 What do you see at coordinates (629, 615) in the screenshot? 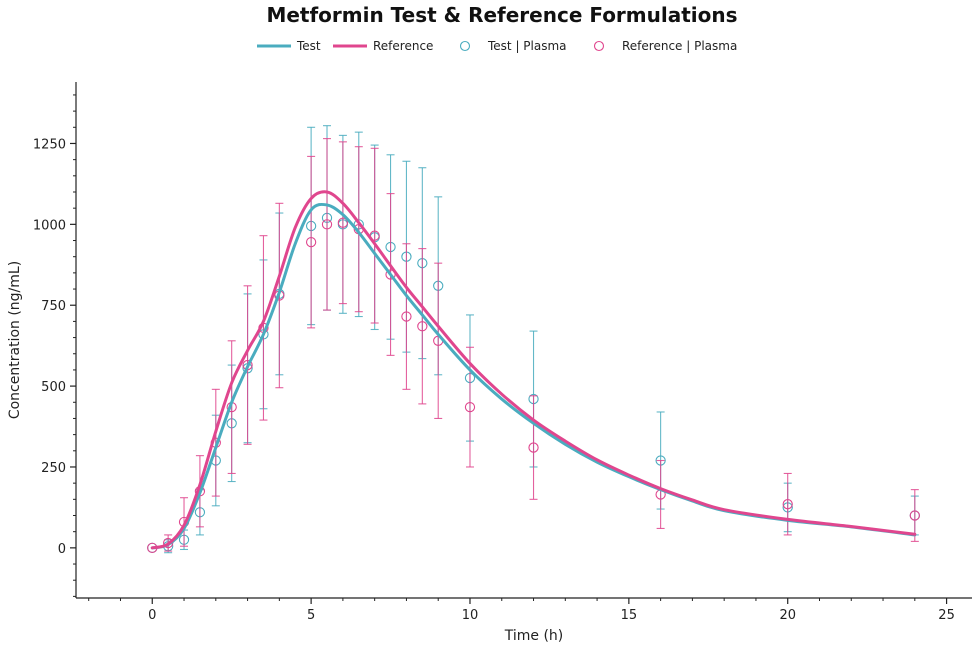
I see `x-tick-label: 15` at bounding box center [629, 615].